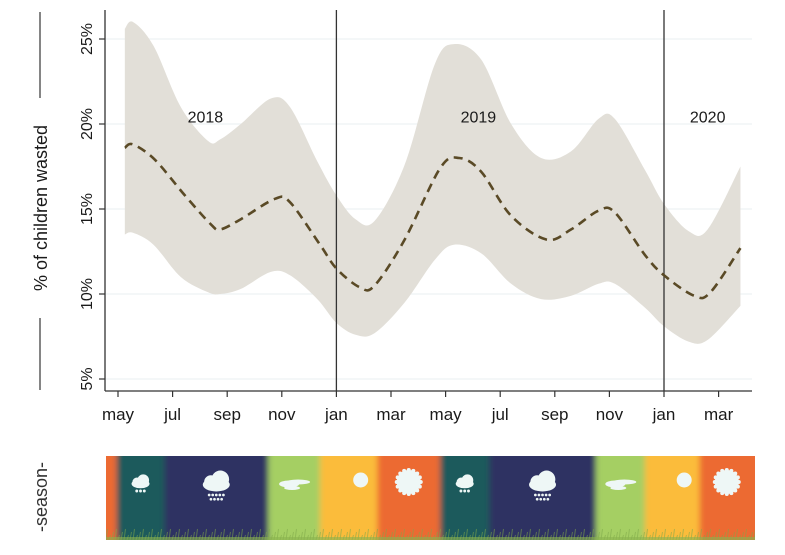  I want to click on year-label-2019: 2019, so click(479, 117).